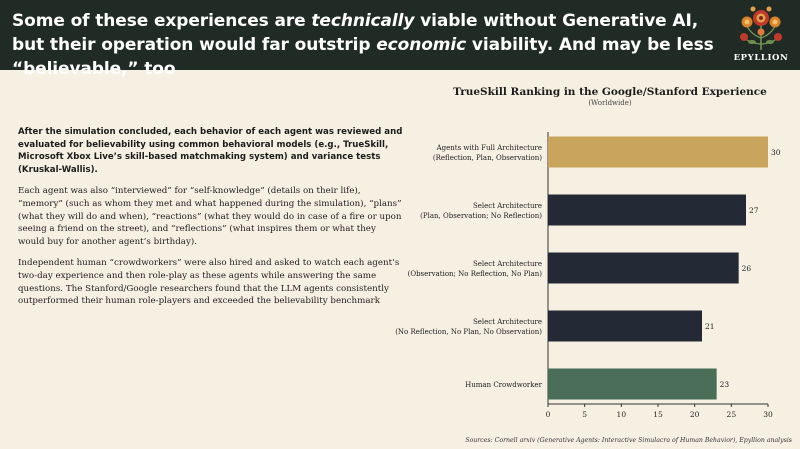 The image size is (800, 449). Describe the element at coordinates (754, 210) in the screenshot. I see `bar-value-label: 27` at that location.